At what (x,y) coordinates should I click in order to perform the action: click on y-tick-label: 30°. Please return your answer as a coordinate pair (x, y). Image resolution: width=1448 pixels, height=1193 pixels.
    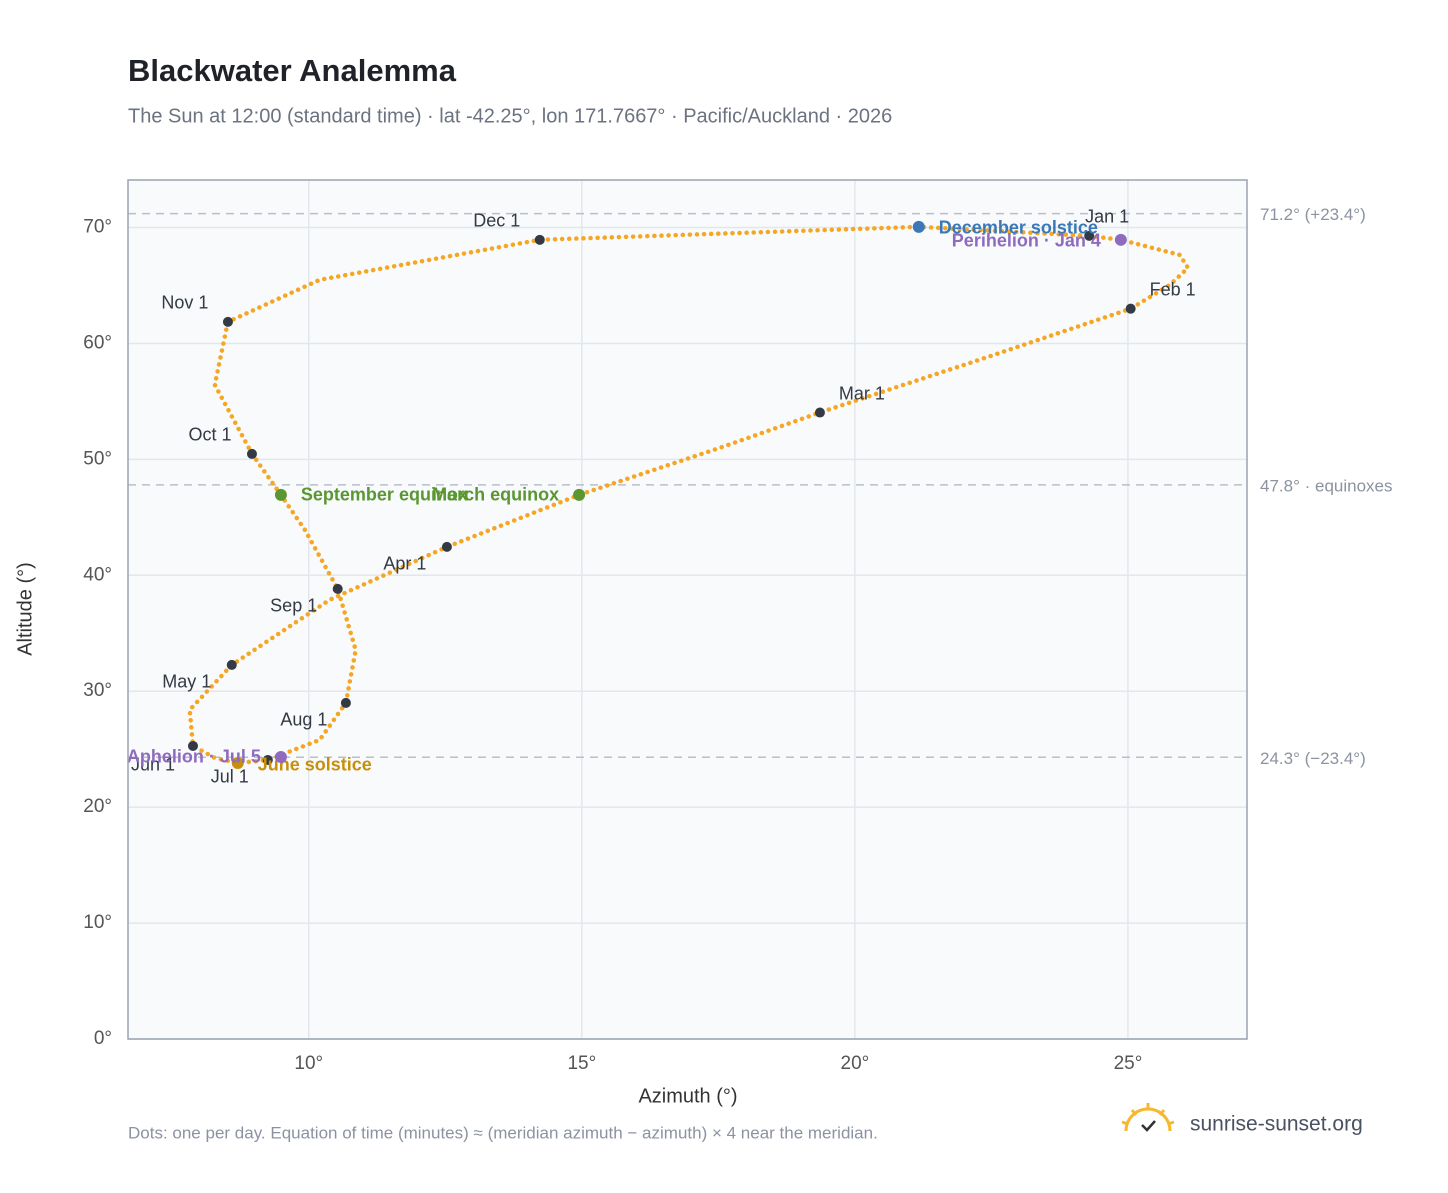
    Looking at the image, I should click on (97, 690).